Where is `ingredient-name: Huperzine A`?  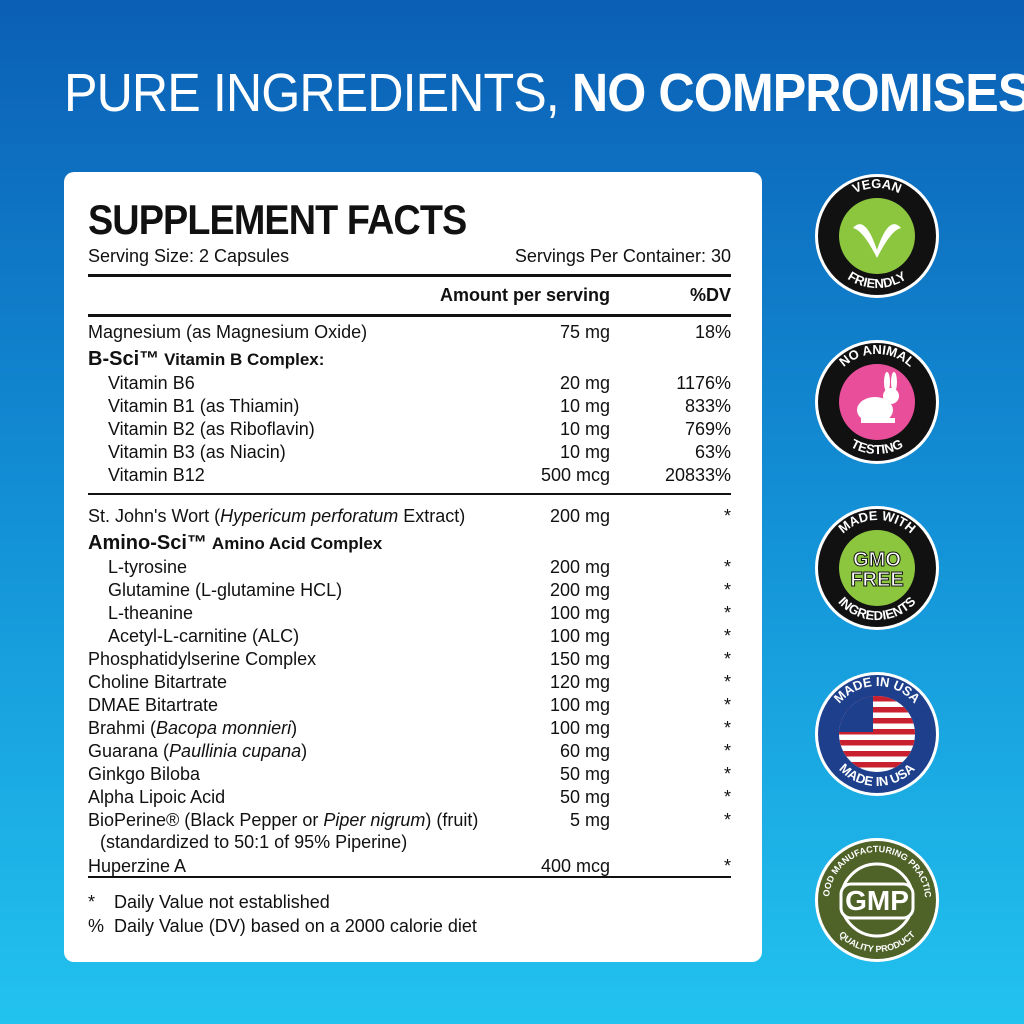
ingredient-name: Huperzine A is located at coordinates (137, 866).